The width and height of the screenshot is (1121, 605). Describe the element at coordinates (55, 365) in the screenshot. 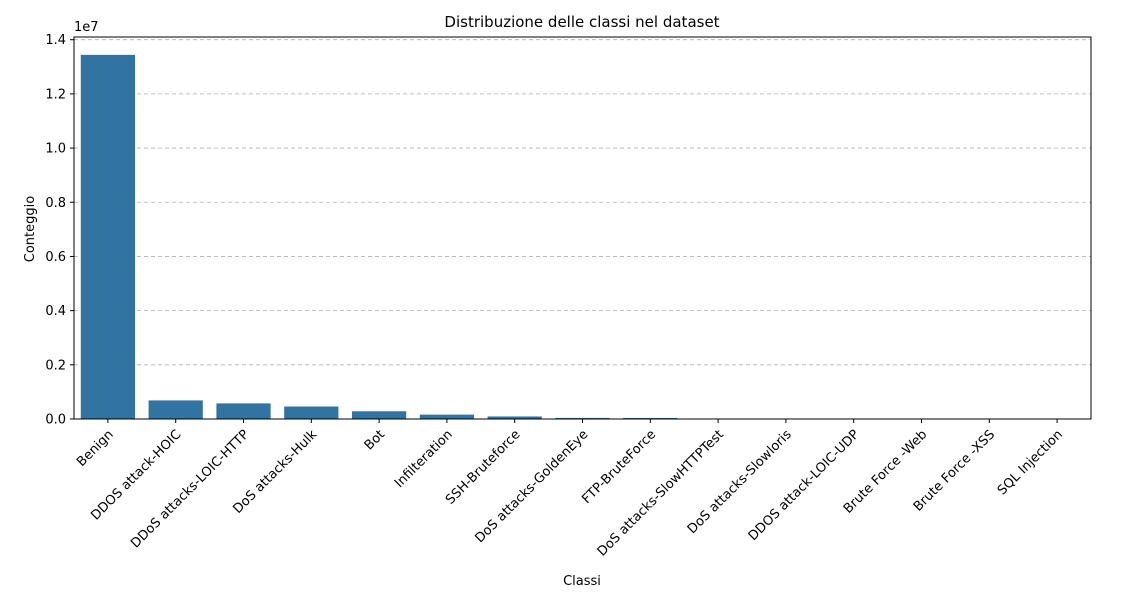

I see `y-tick-label: 0.2` at that location.